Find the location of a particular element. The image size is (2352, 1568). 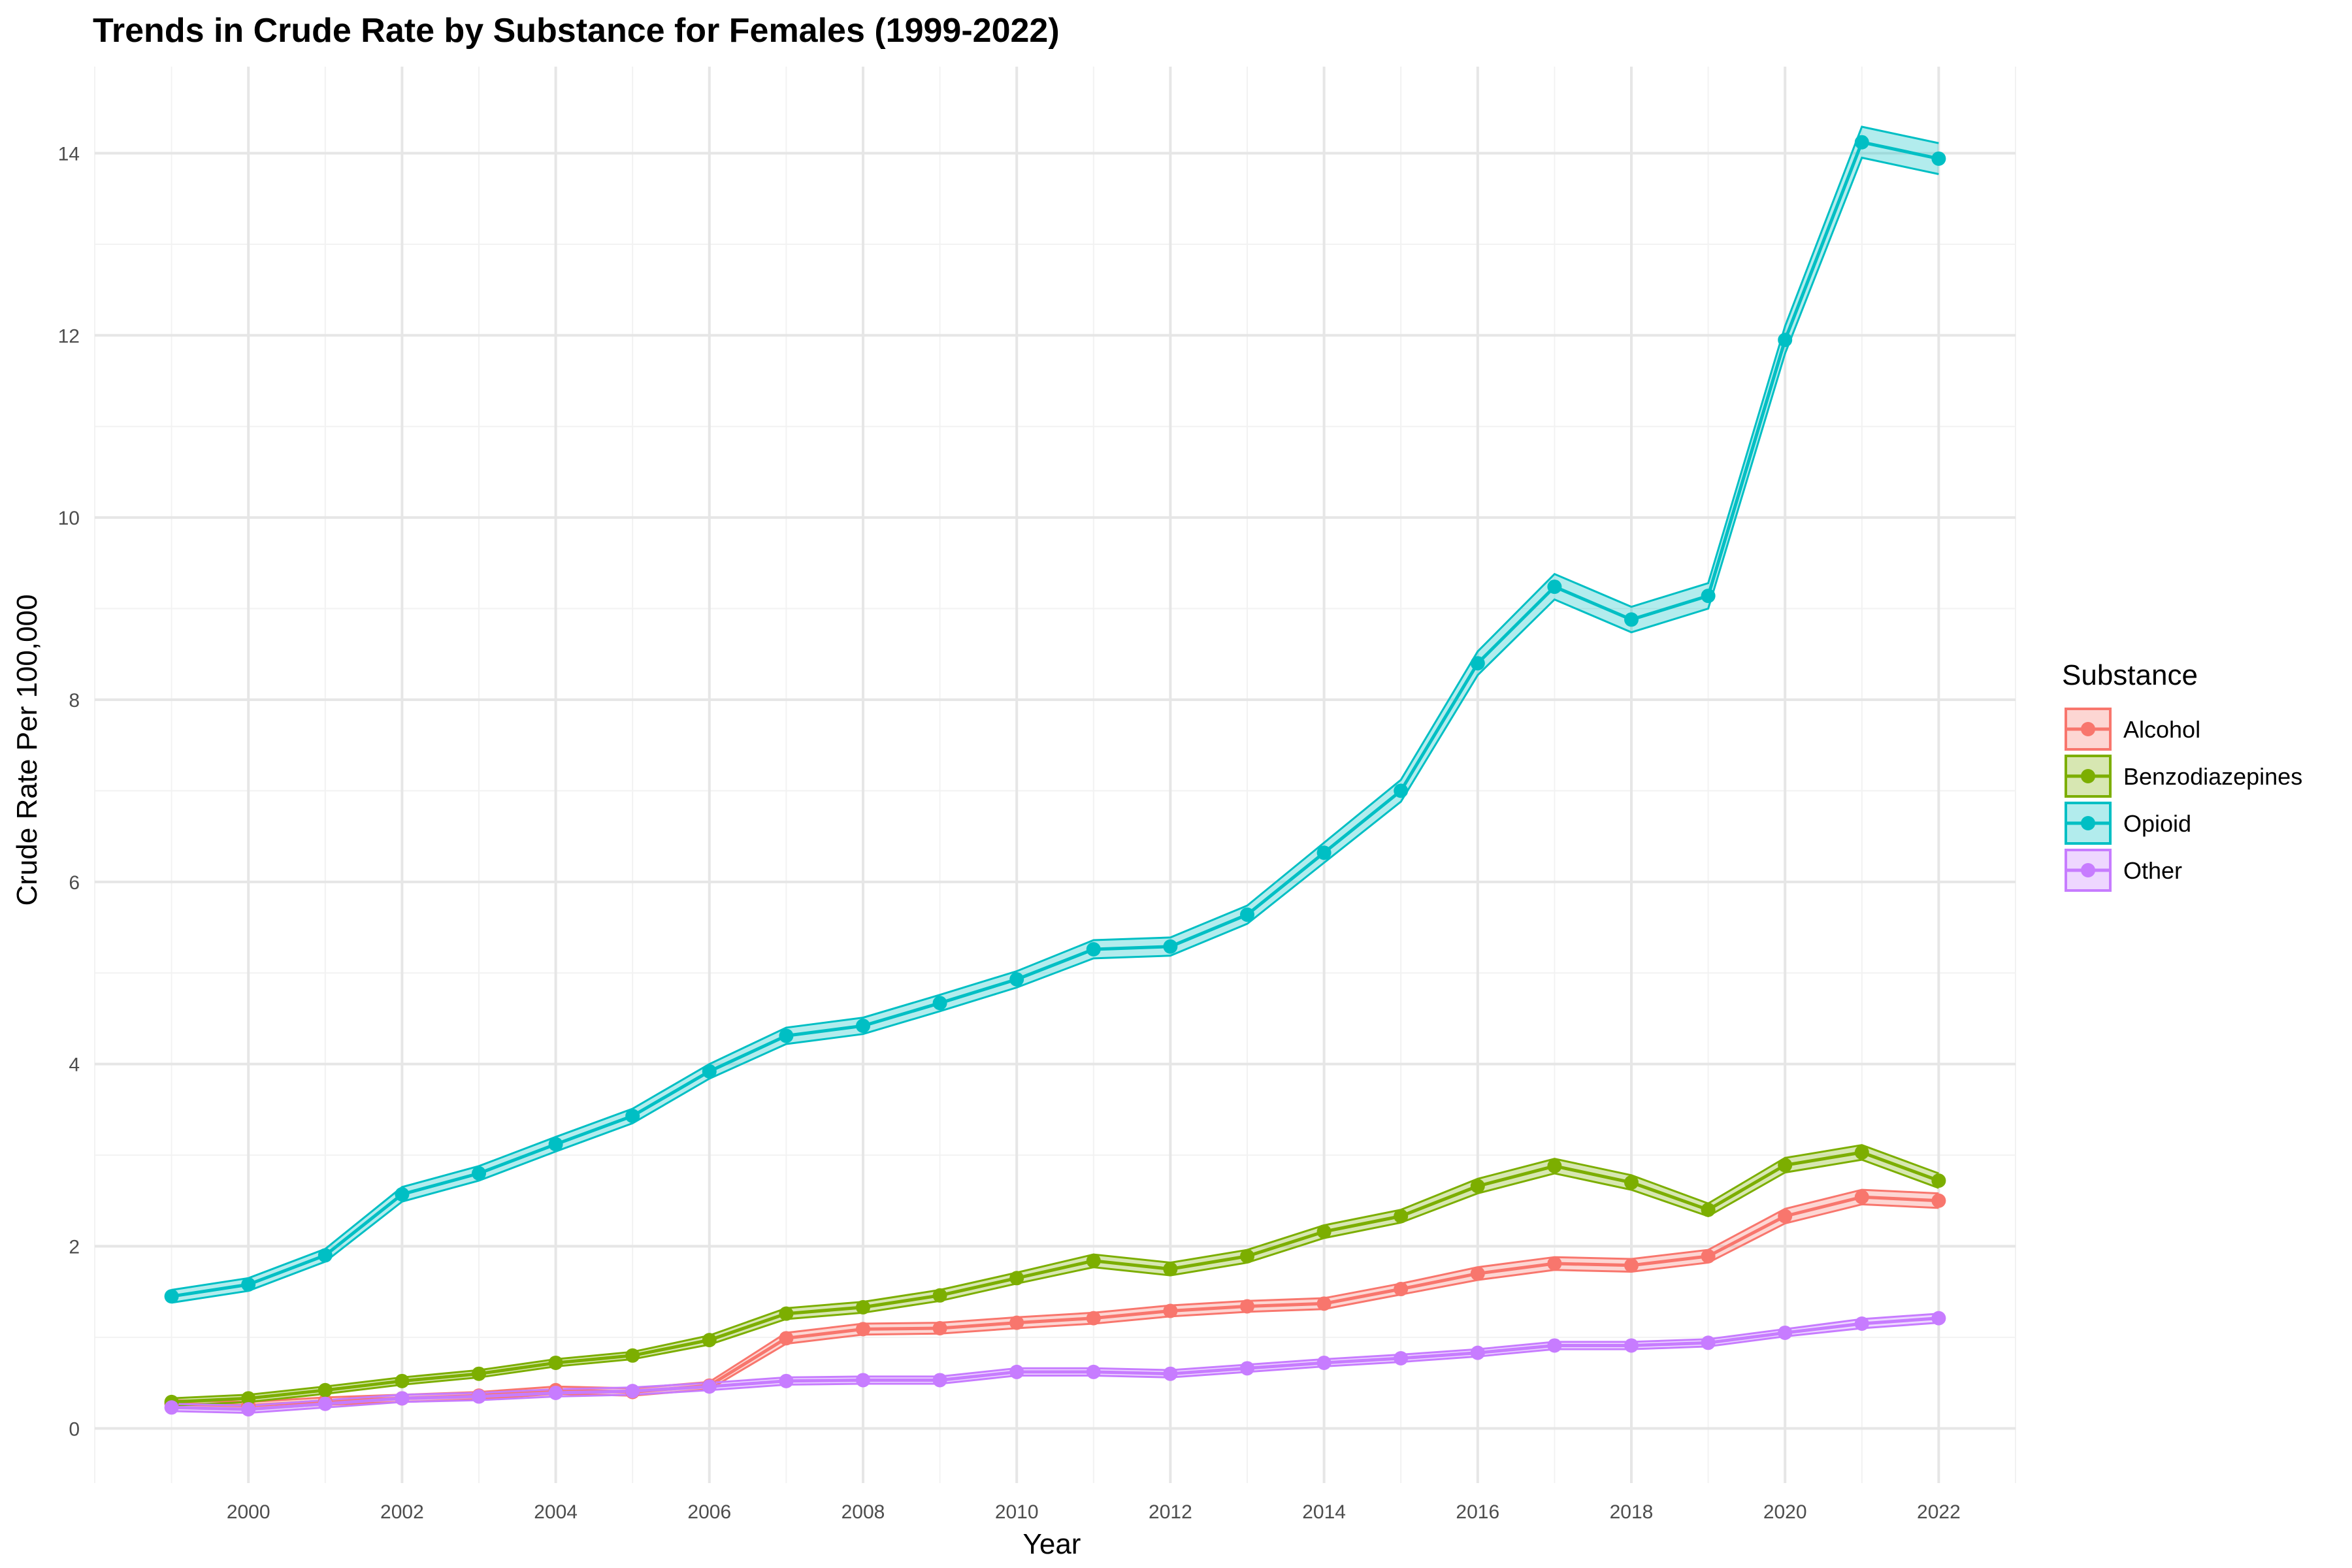

y-tick-label: 6 is located at coordinates (74, 883).